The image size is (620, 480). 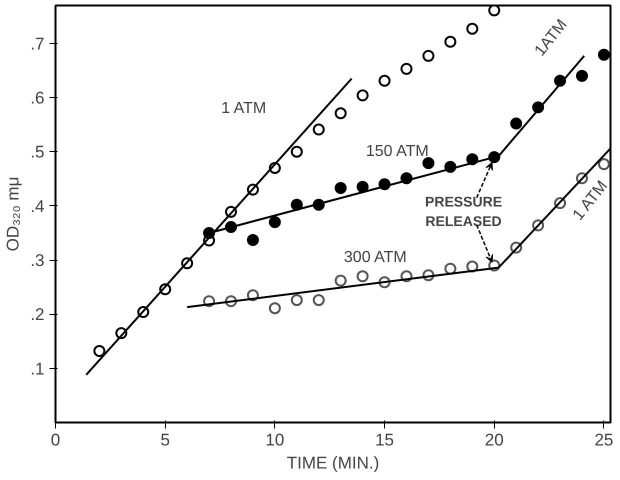 I want to click on x-tick-label: 15, so click(x=384, y=440).